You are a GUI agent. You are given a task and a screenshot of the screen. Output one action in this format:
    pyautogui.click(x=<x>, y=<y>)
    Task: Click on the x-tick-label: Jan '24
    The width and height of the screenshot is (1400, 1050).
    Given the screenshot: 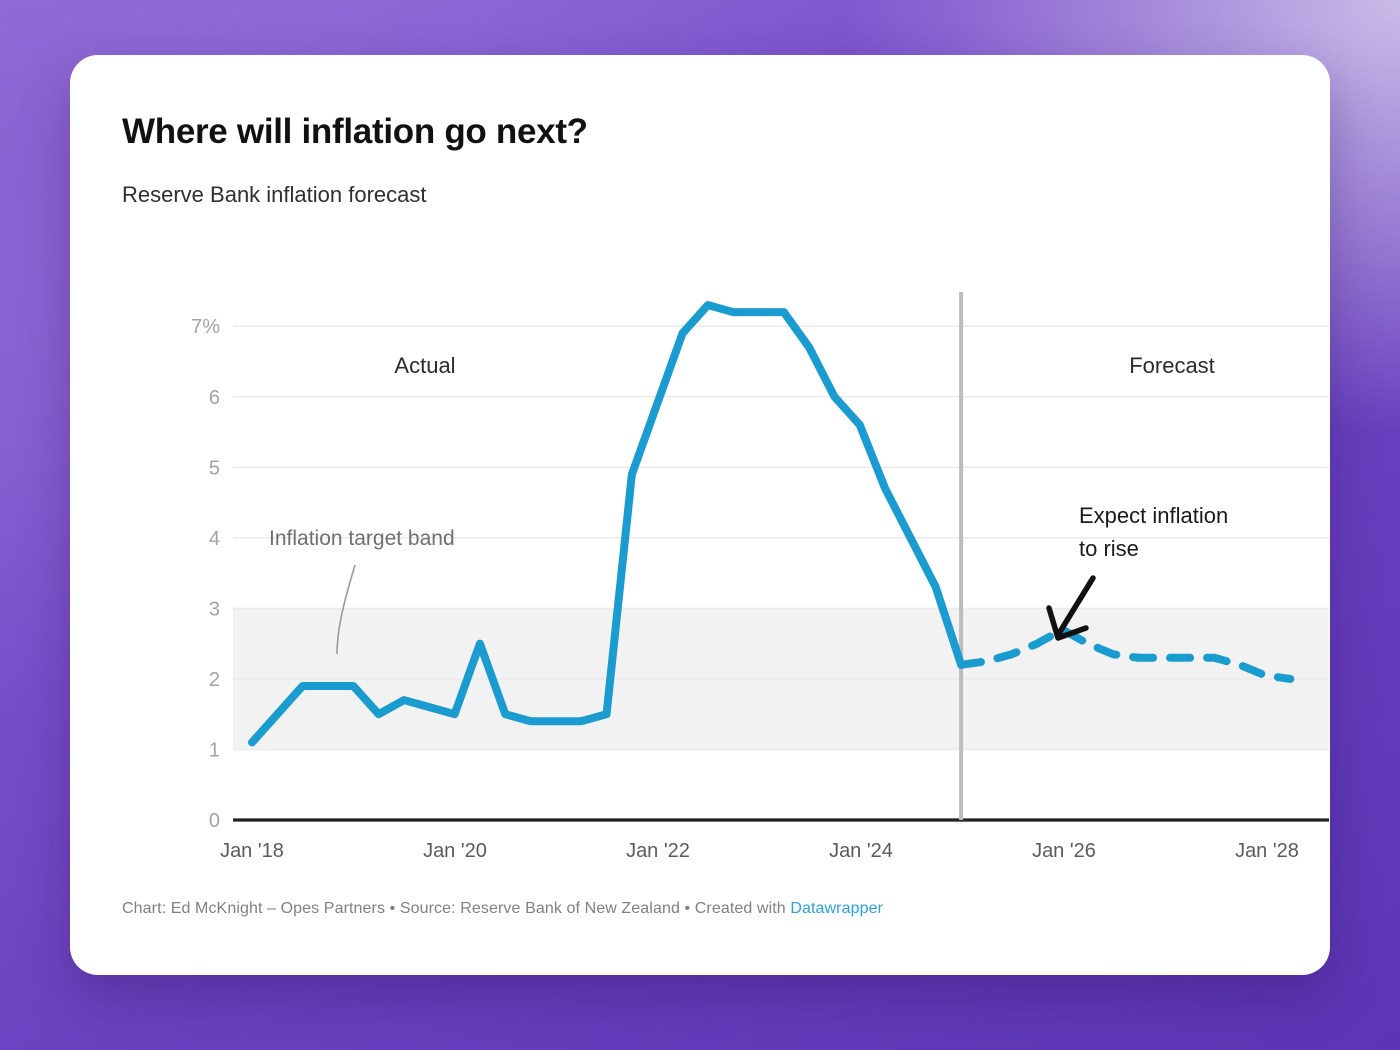 What is the action you would take?
    pyautogui.click(x=861, y=851)
    